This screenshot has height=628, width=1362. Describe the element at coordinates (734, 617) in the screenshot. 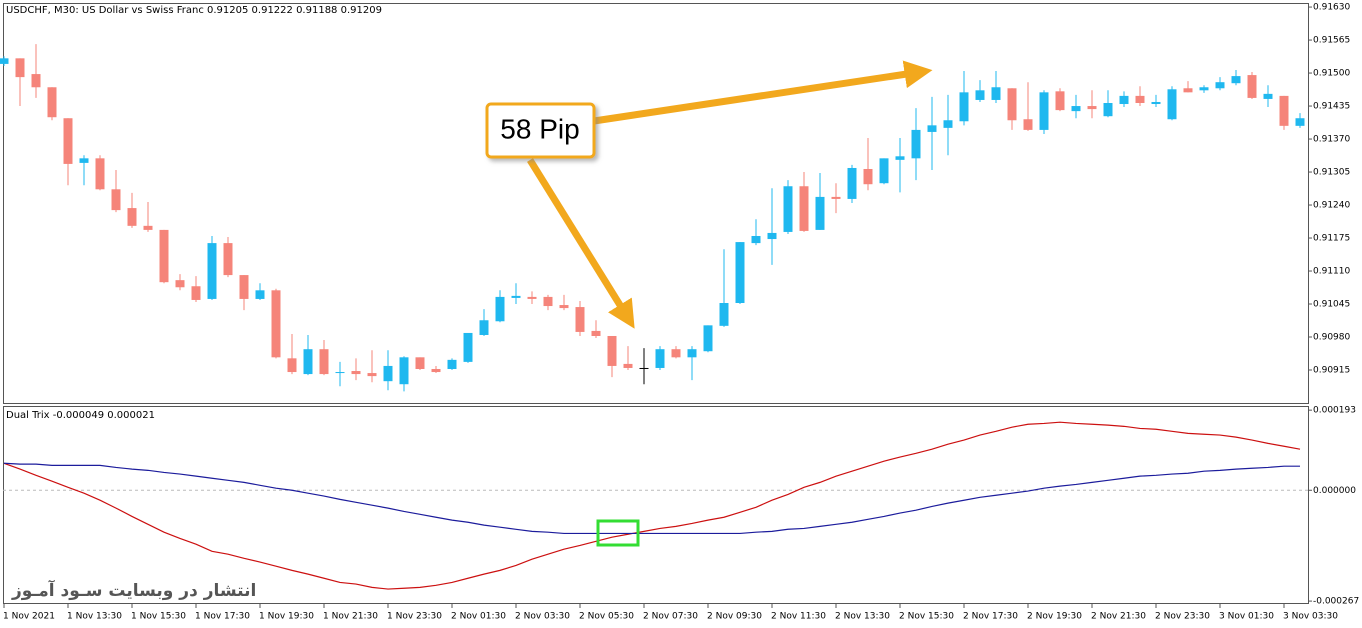

I see `x-tick-label: 2 Nov 09:30` at that location.